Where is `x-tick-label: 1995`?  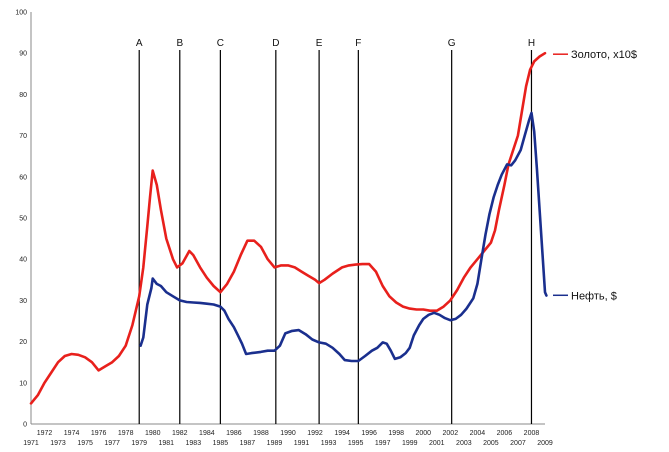
x-tick-label: 1995 is located at coordinates (356, 443).